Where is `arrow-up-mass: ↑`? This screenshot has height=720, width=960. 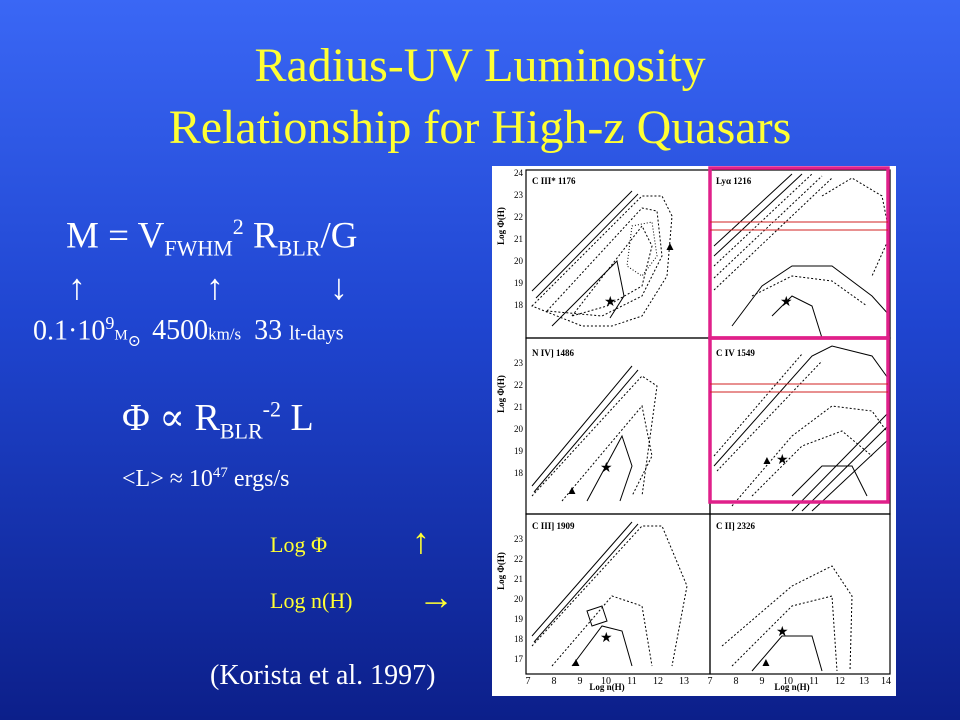
arrow-up-mass: ↑ is located at coordinates (77, 287).